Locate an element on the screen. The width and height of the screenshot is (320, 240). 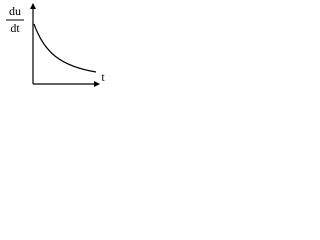
x-label: t is located at coordinates (103, 77).